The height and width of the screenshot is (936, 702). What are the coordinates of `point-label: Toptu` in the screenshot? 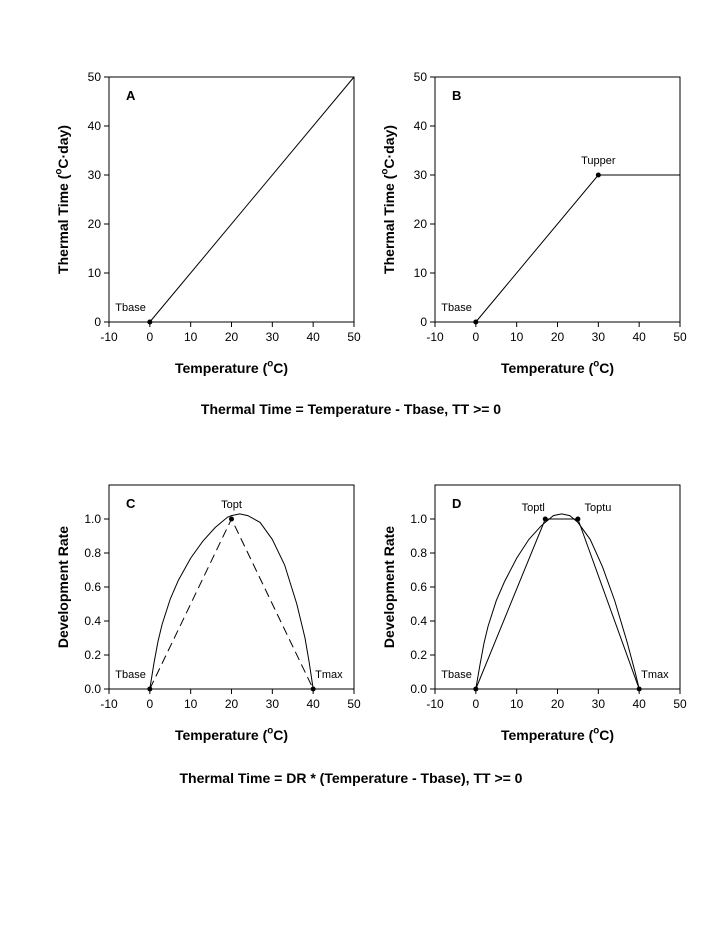 It's located at (597, 508).